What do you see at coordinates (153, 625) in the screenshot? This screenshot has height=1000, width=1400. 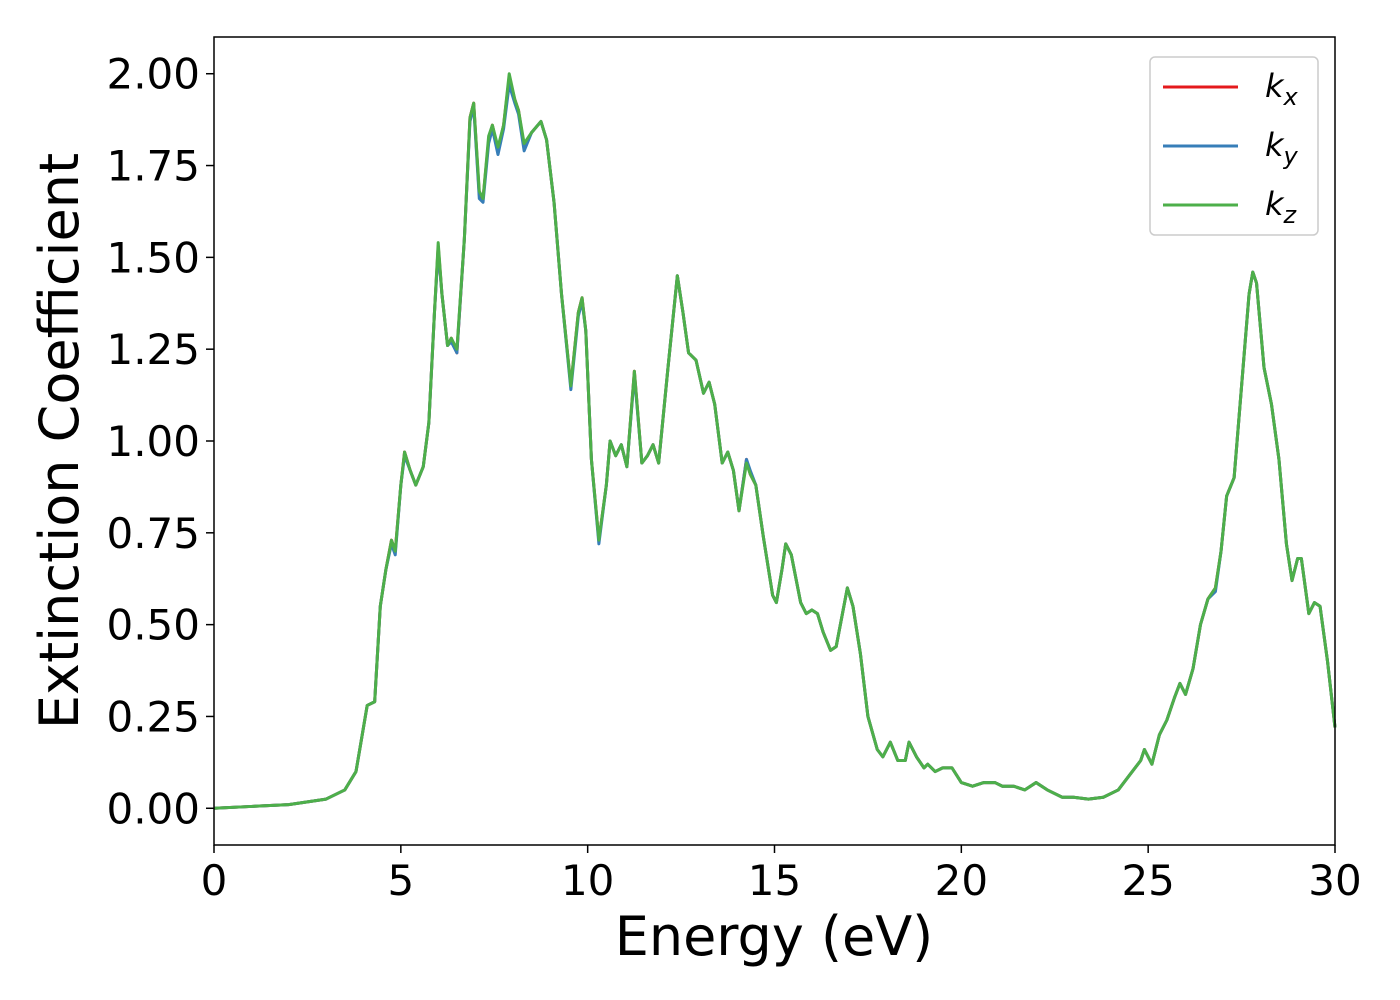 I see `y-tick-label: 0.50` at bounding box center [153, 625].